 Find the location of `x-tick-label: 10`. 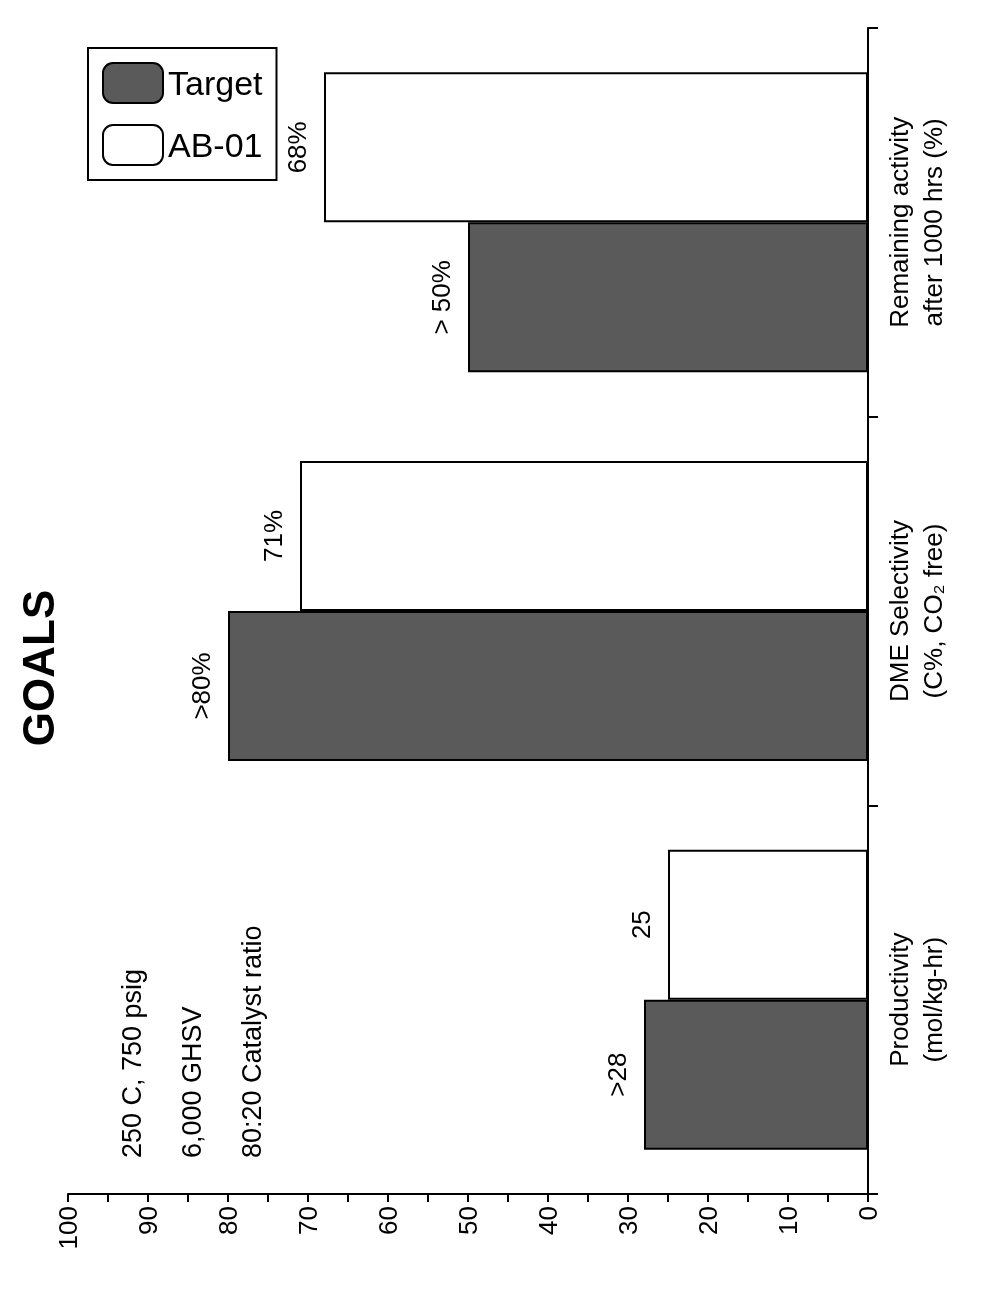

x-tick-label: 10 is located at coordinates (788, 1220).